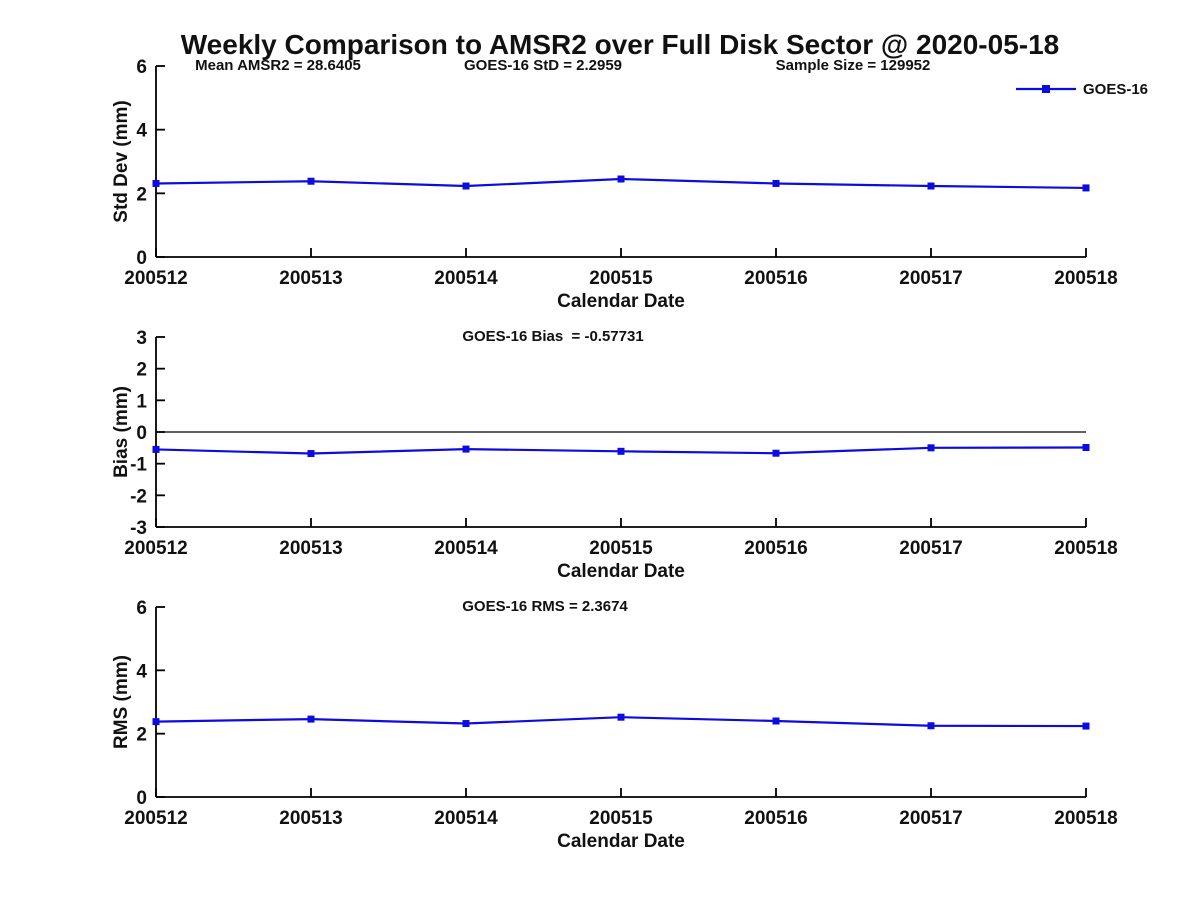  What do you see at coordinates (553, 336) in the screenshot?
I see `annotation-bias-0: GOES-16 Bias = -0.57731` at bounding box center [553, 336].